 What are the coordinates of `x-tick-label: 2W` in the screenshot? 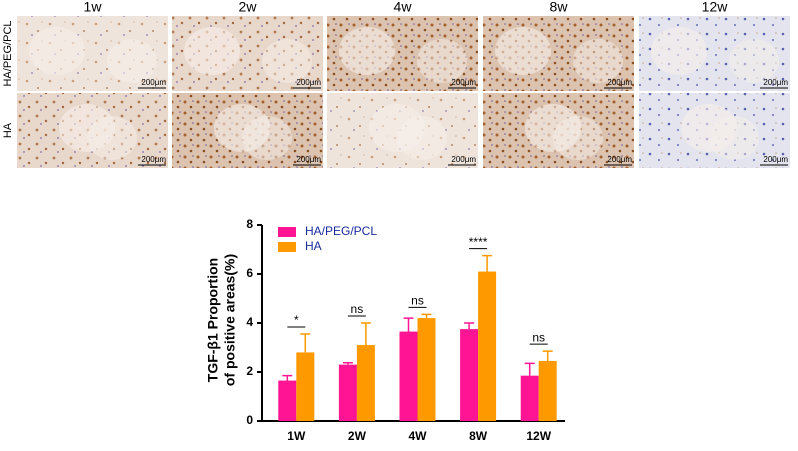 It's located at (357, 436).